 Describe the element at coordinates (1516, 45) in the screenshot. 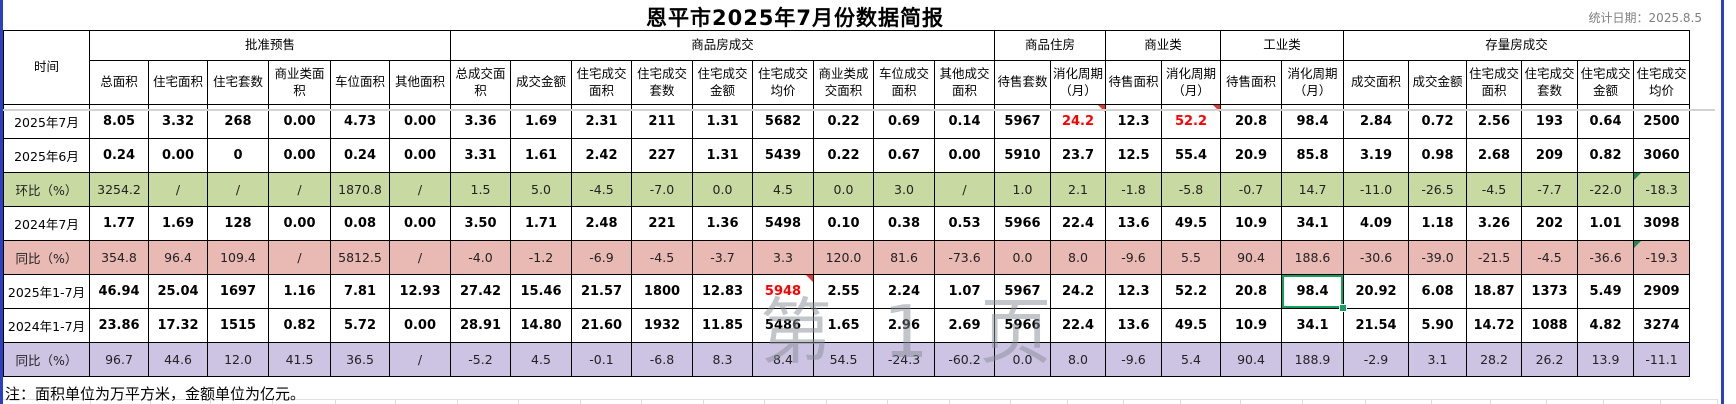

I see `group-header-5: 存量房成交` at that location.